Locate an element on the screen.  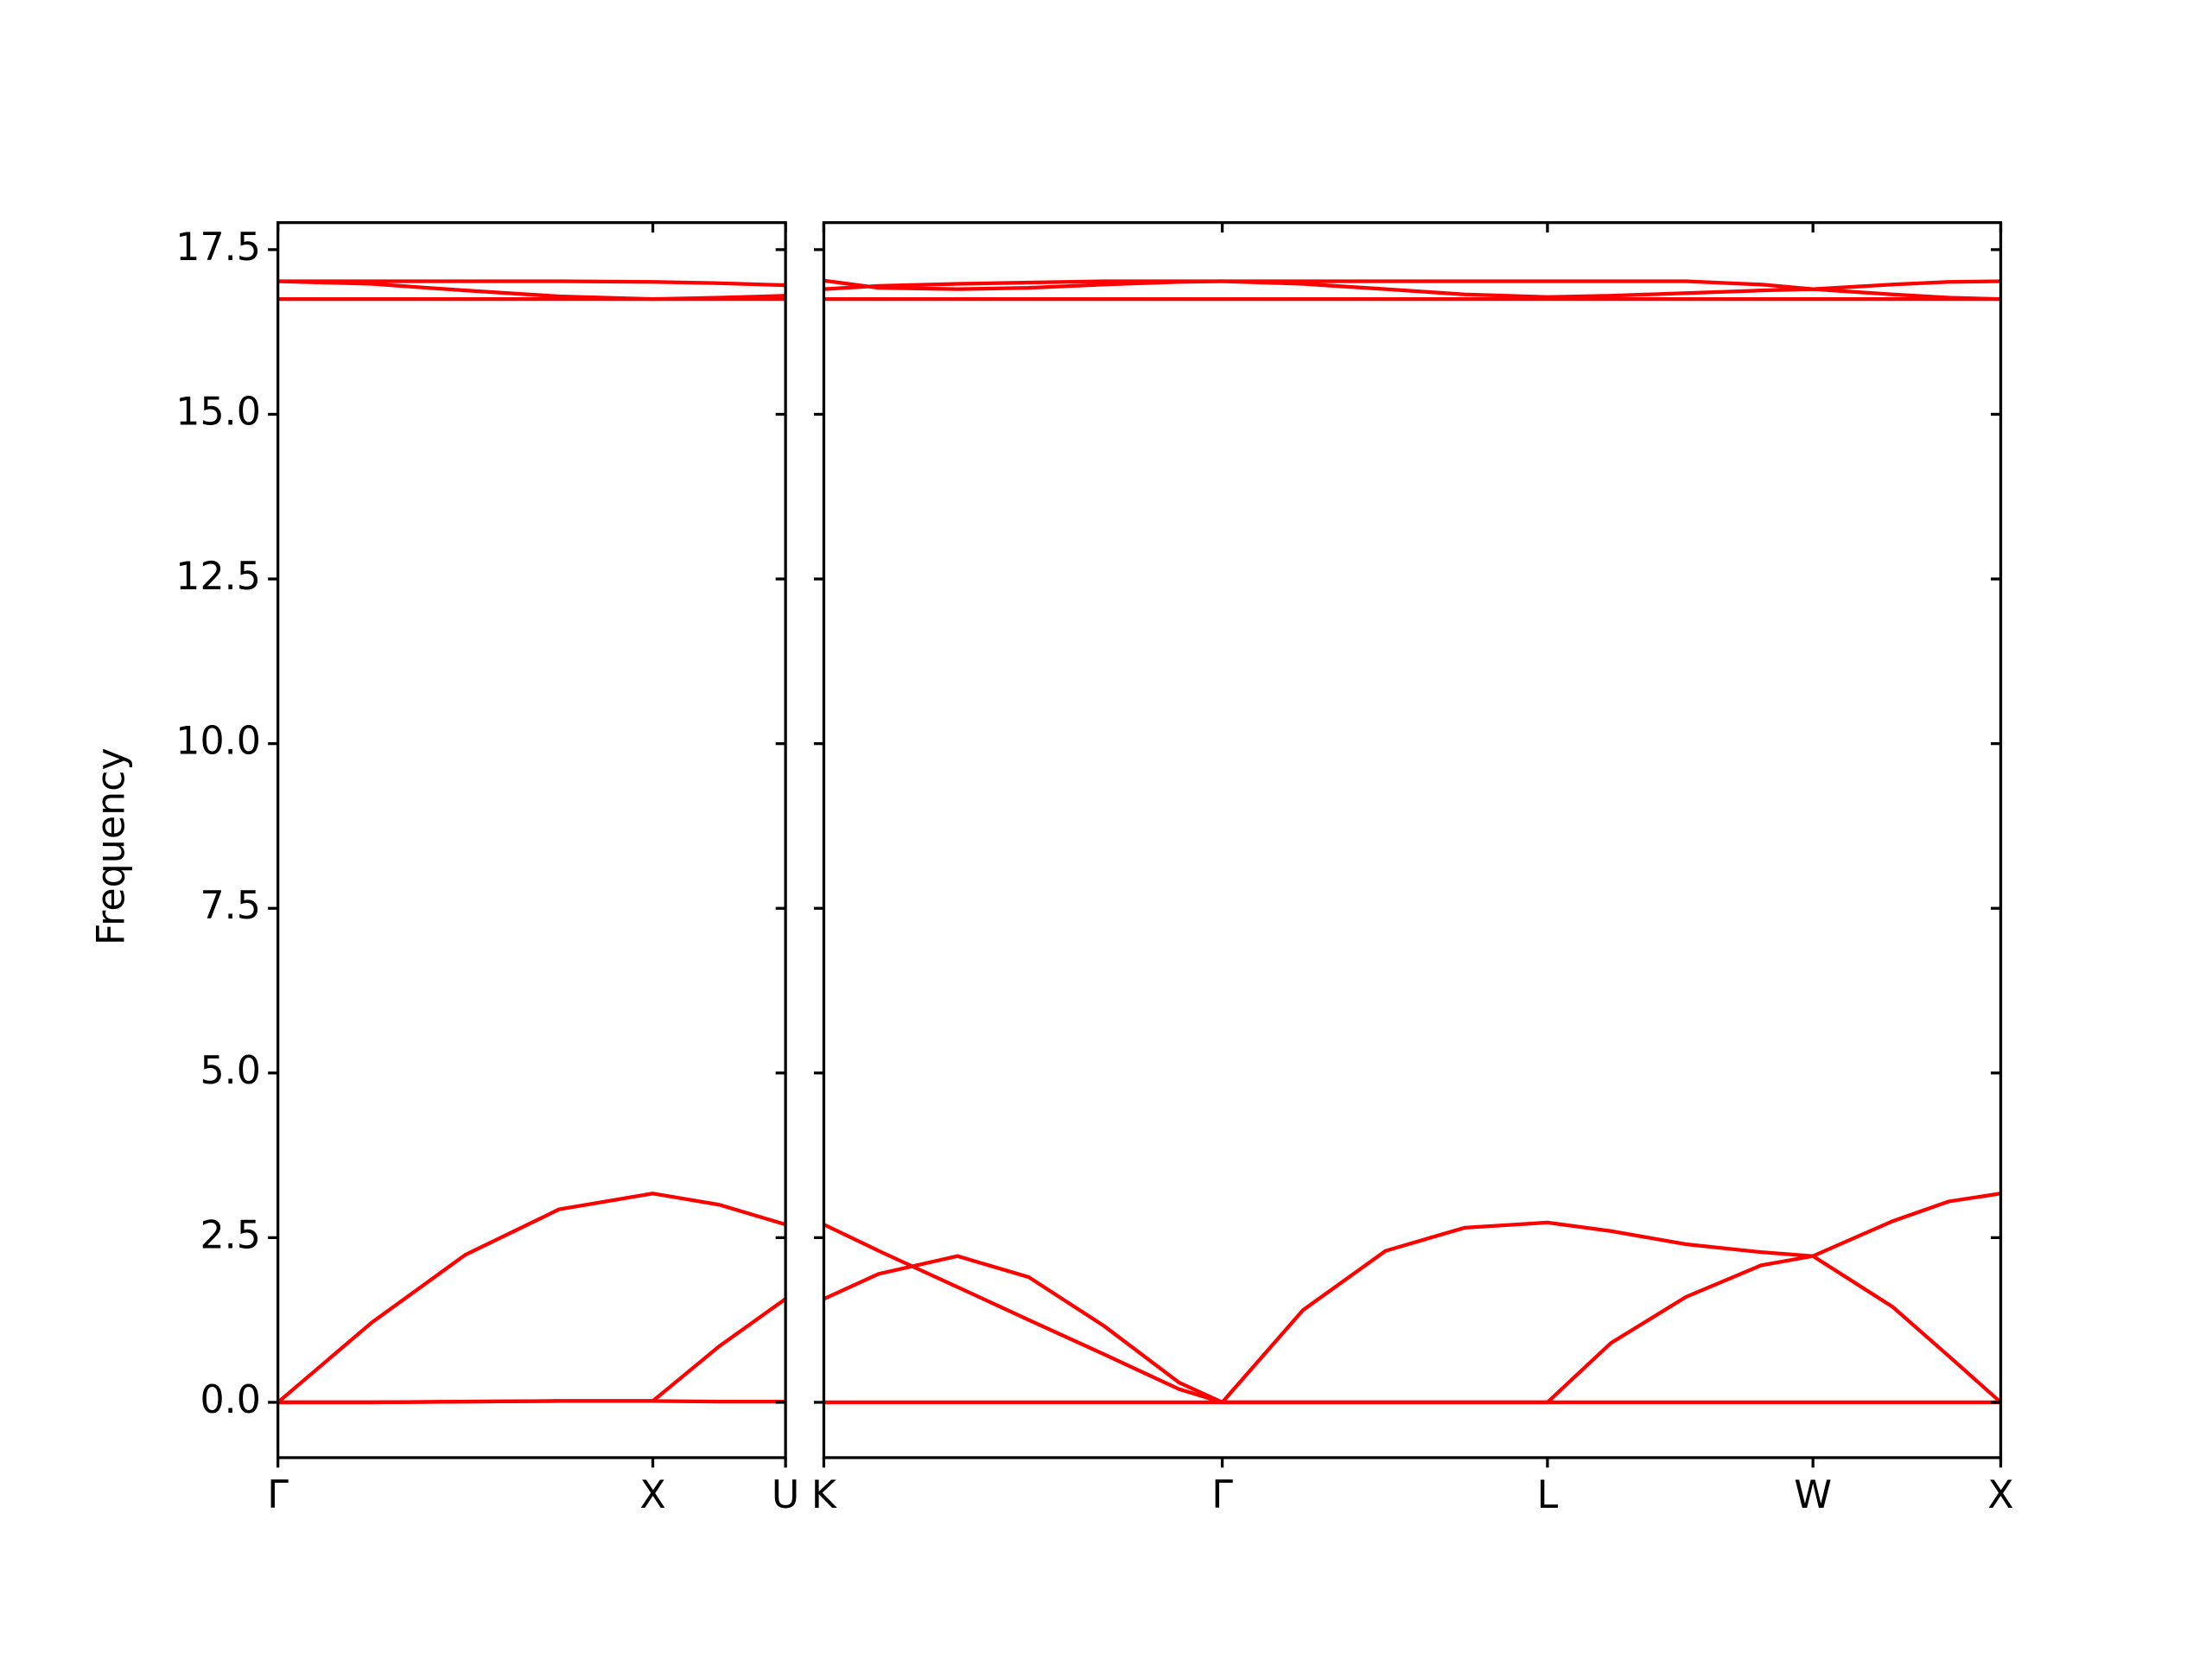
y-tick-label: 10.0 is located at coordinates (218, 742).